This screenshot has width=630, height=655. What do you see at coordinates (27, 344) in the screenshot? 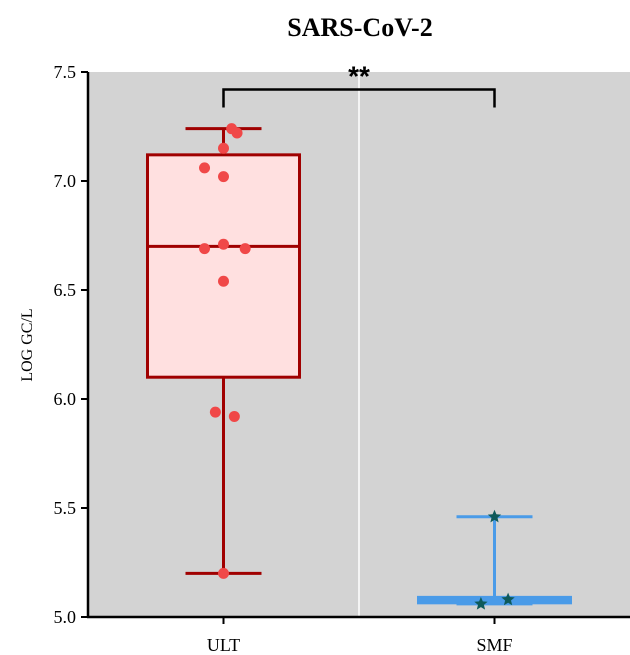
I see `y-axis-label: LOG GC/L` at bounding box center [27, 344].